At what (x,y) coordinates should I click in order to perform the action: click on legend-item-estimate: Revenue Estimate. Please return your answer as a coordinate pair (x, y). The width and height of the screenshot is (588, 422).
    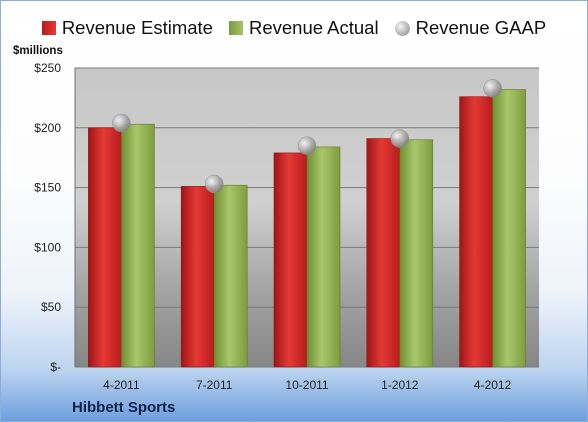
    Looking at the image, I should click on (127, 28).